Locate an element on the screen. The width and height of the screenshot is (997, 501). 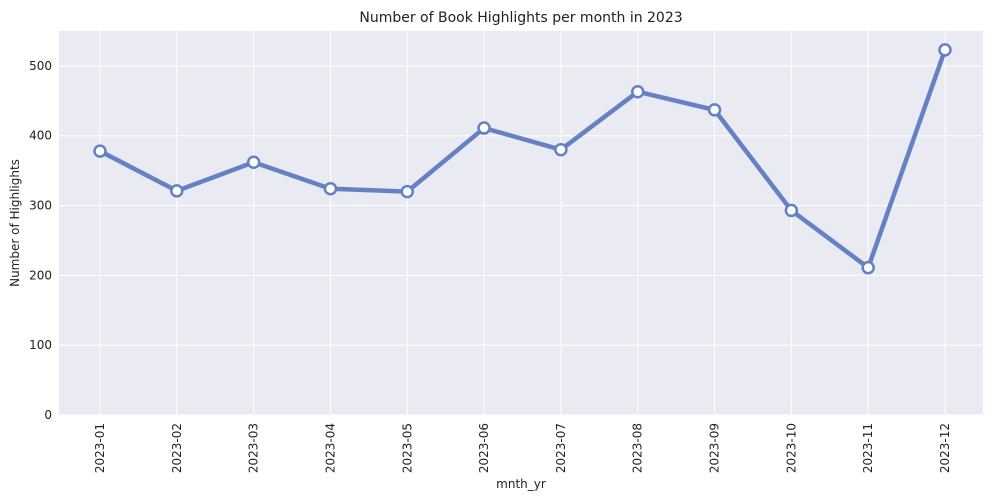
y-axis-ticks: 0 100 200 300 400 500 is located at coordinates (40, 240).